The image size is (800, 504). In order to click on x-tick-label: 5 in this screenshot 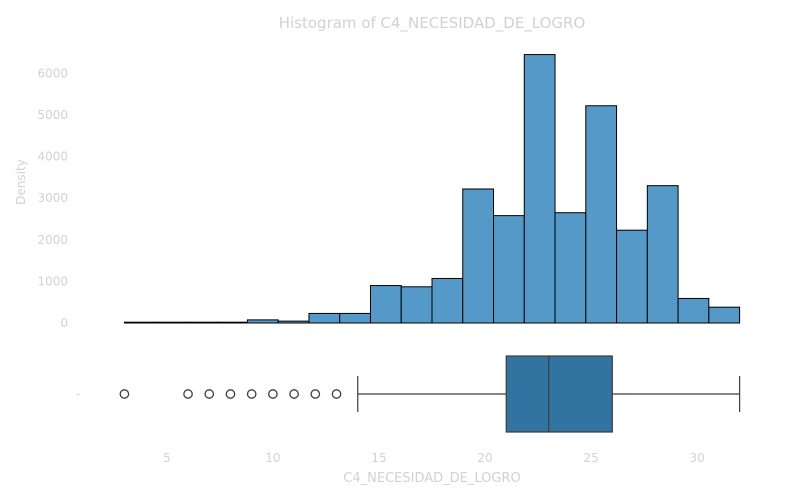, I will do `click(167, 458)`.